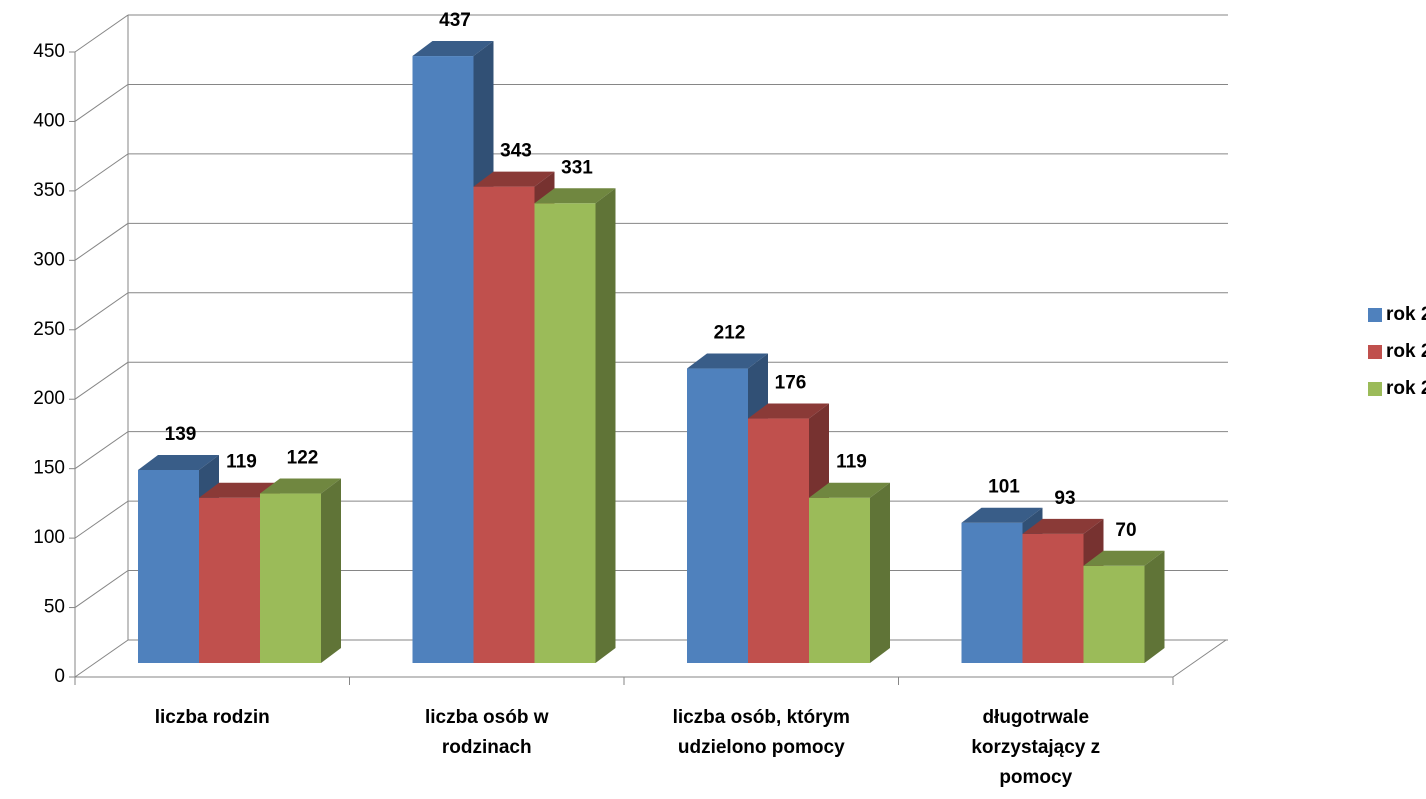 The image size is (1426, 799). I want to click on y-tick-label: 400, so click(49, 120).